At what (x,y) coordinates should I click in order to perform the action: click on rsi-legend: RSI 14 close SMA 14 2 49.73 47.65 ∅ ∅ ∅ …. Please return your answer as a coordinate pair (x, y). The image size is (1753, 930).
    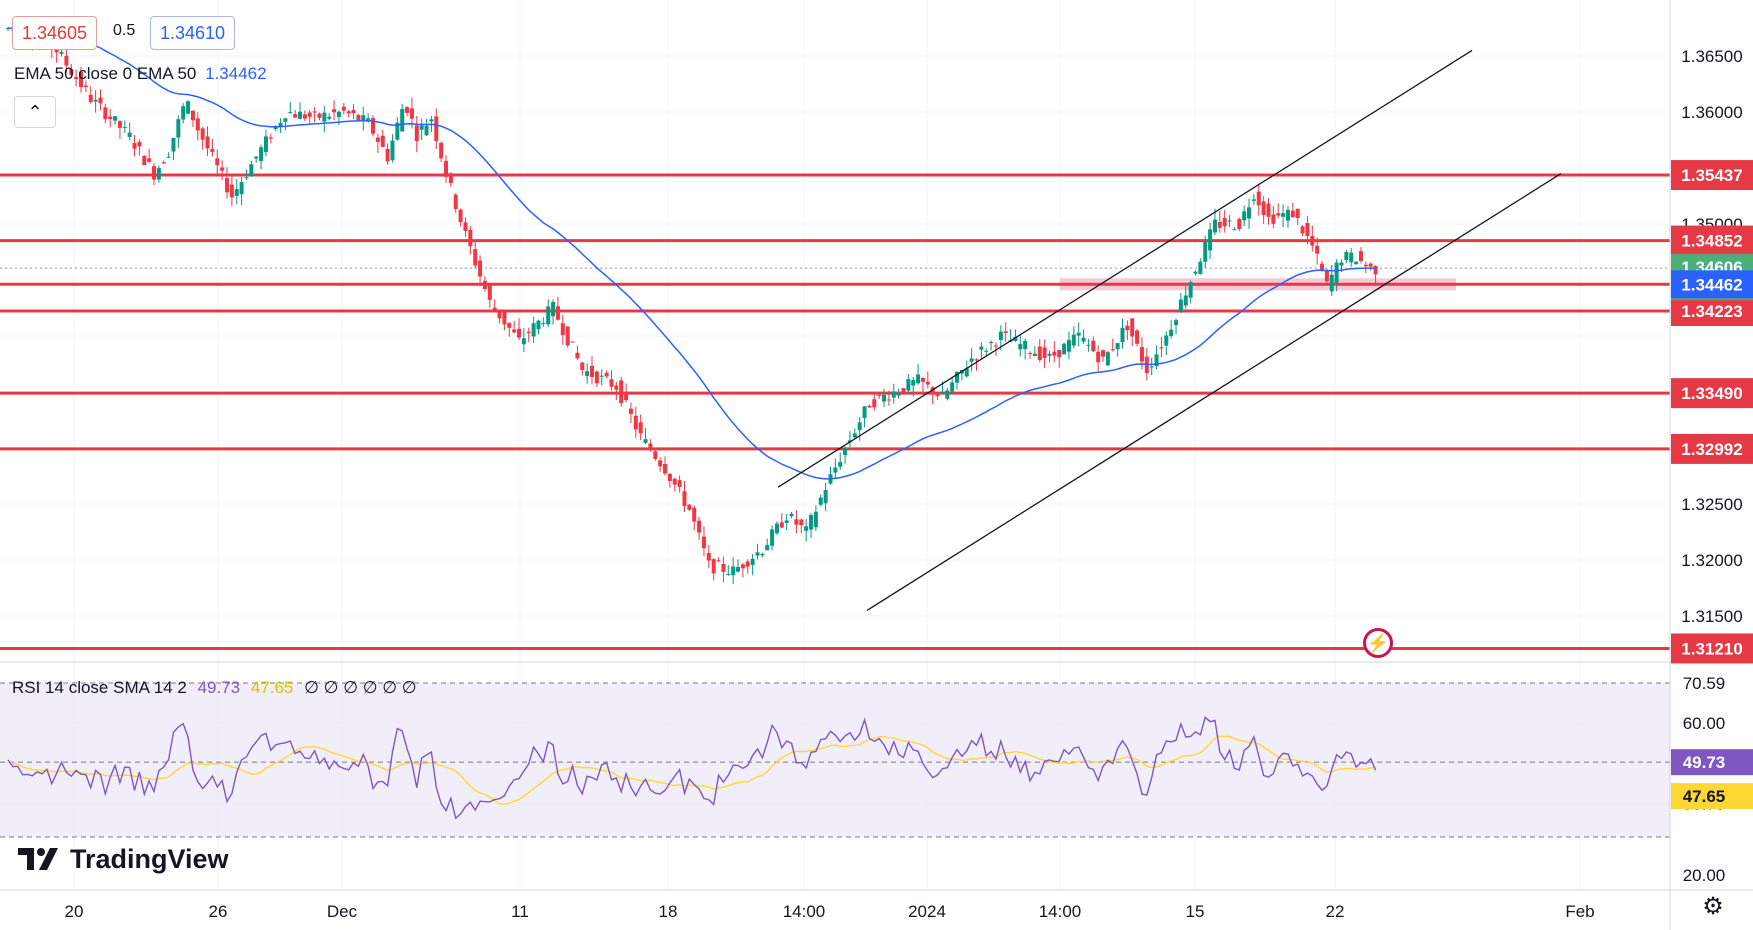
    Looking at the image, I should click on (214, 688).